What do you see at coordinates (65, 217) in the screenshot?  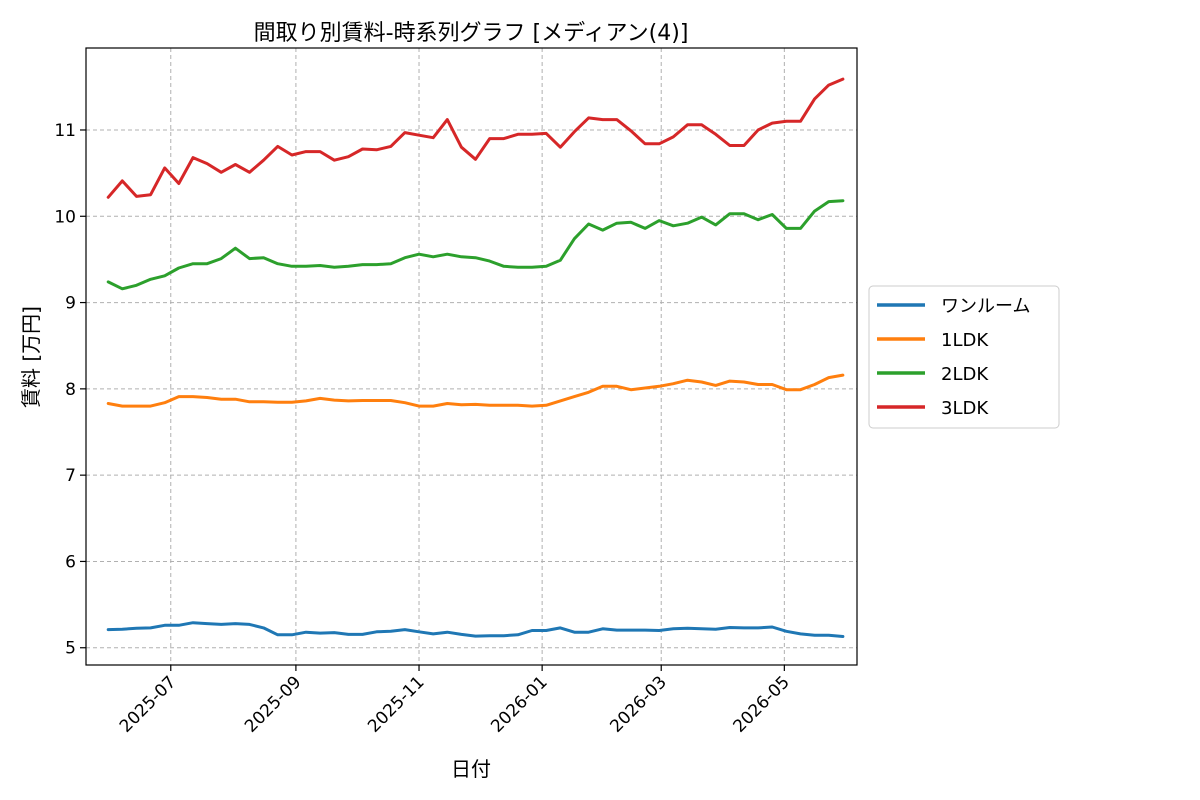 I see `y-tick-label: 10` at bounding box center [65, 217].